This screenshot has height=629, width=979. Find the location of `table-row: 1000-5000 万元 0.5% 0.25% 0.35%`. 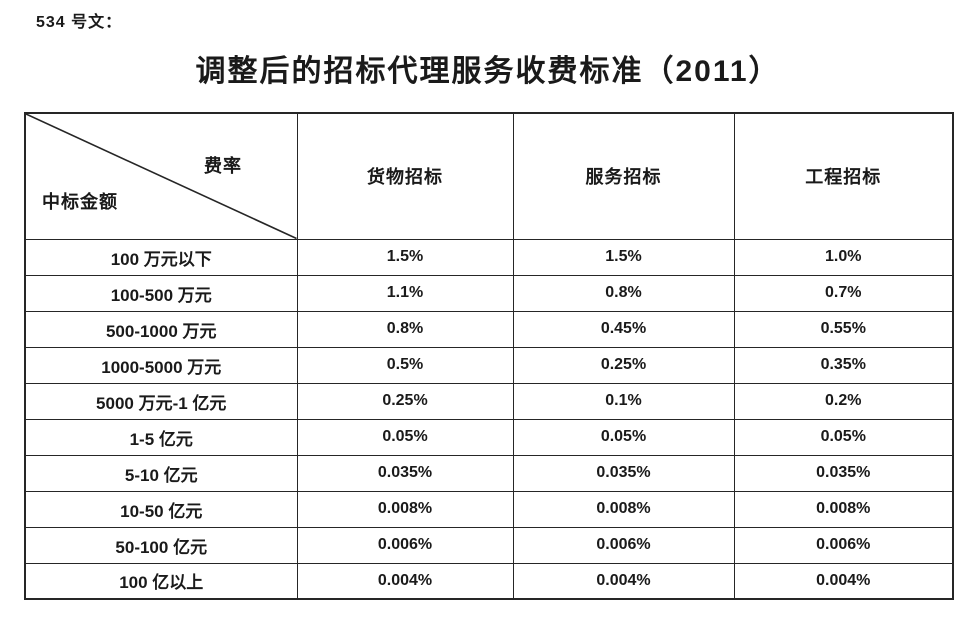

table-row: 1000-5000 万元 0.5% 0.25% 0.35% is located at coordinates (489, 365).